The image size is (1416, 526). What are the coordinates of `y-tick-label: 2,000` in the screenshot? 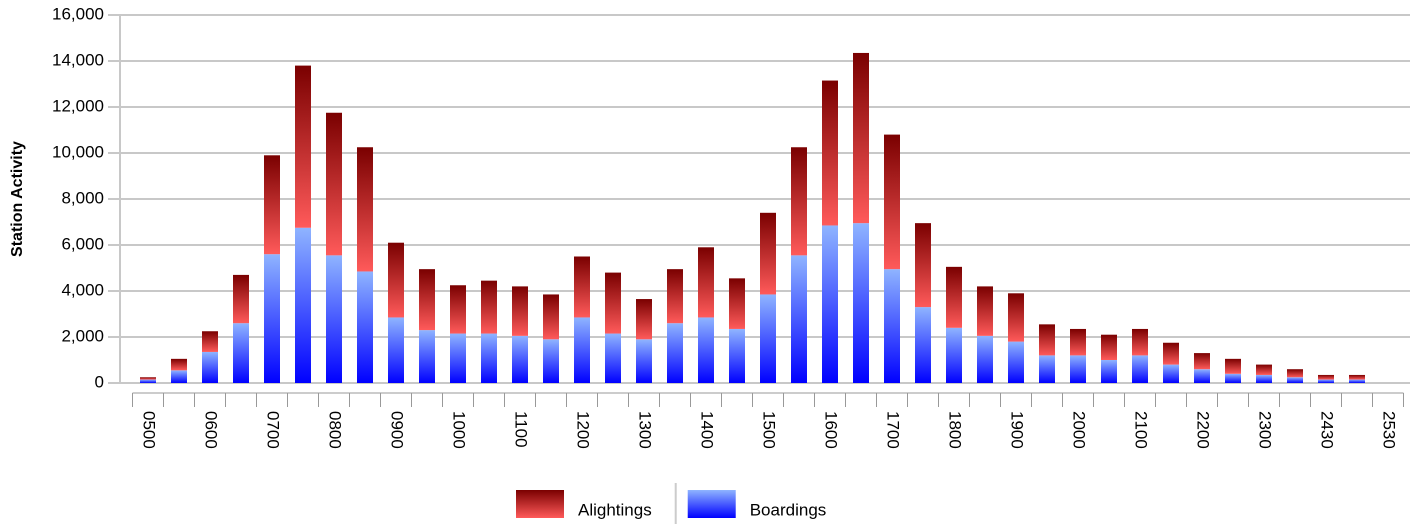 It's located at (82, 335).